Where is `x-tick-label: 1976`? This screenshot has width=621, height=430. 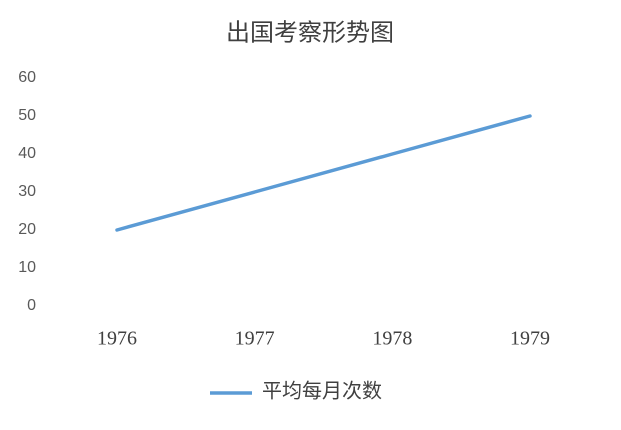 x-tick-label: 1976 is located at coordinates (117, 339).